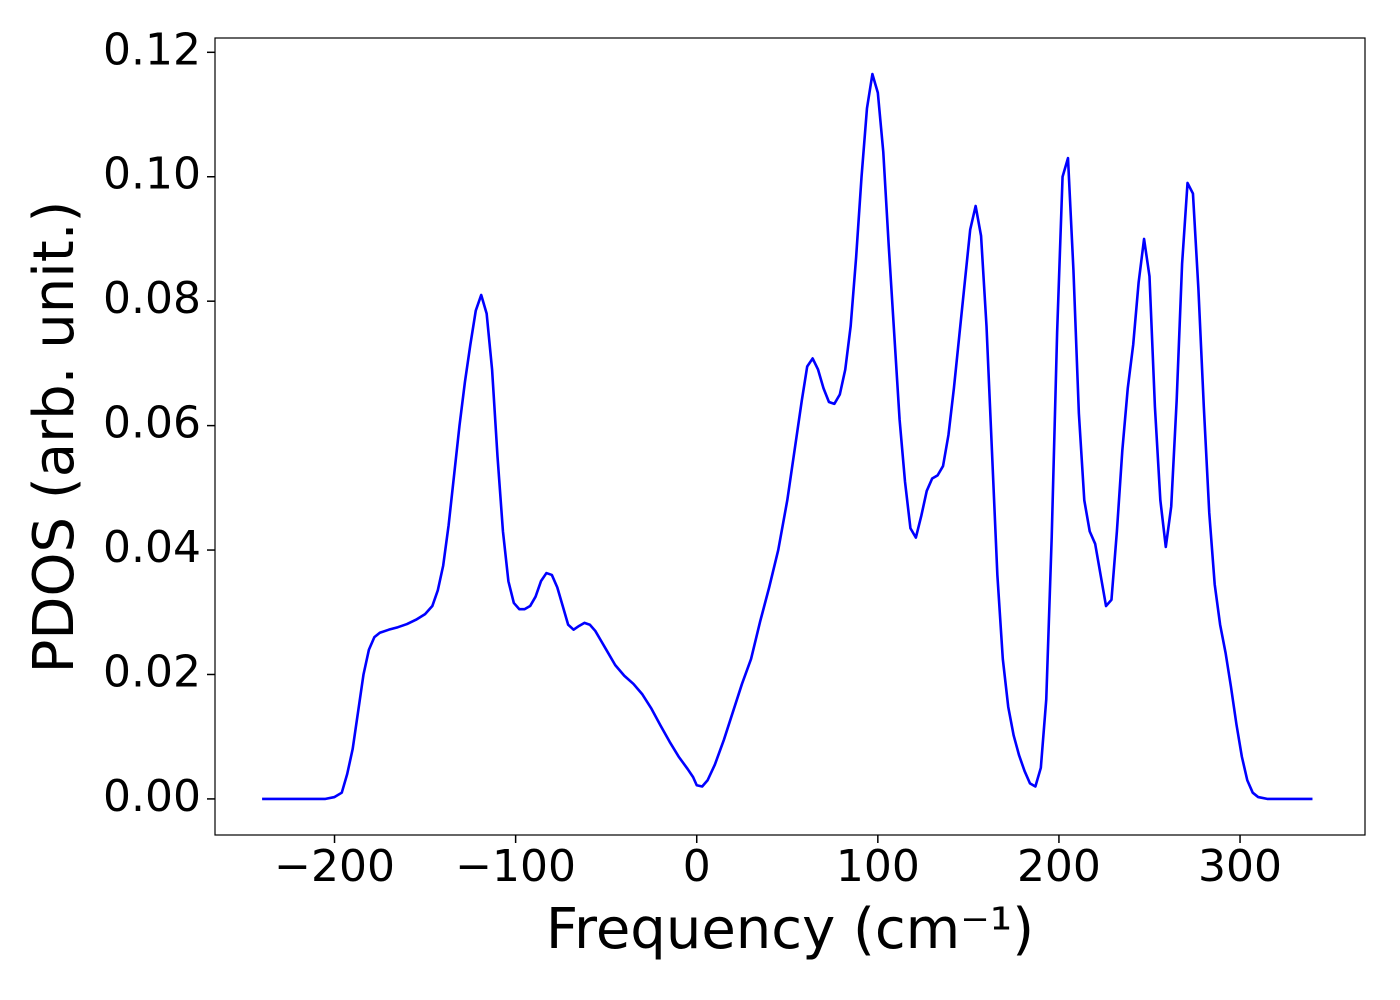 This screenshot has height=1000, width=1400. I want to click on y-tick-label: 0.12, so click(152, 49).